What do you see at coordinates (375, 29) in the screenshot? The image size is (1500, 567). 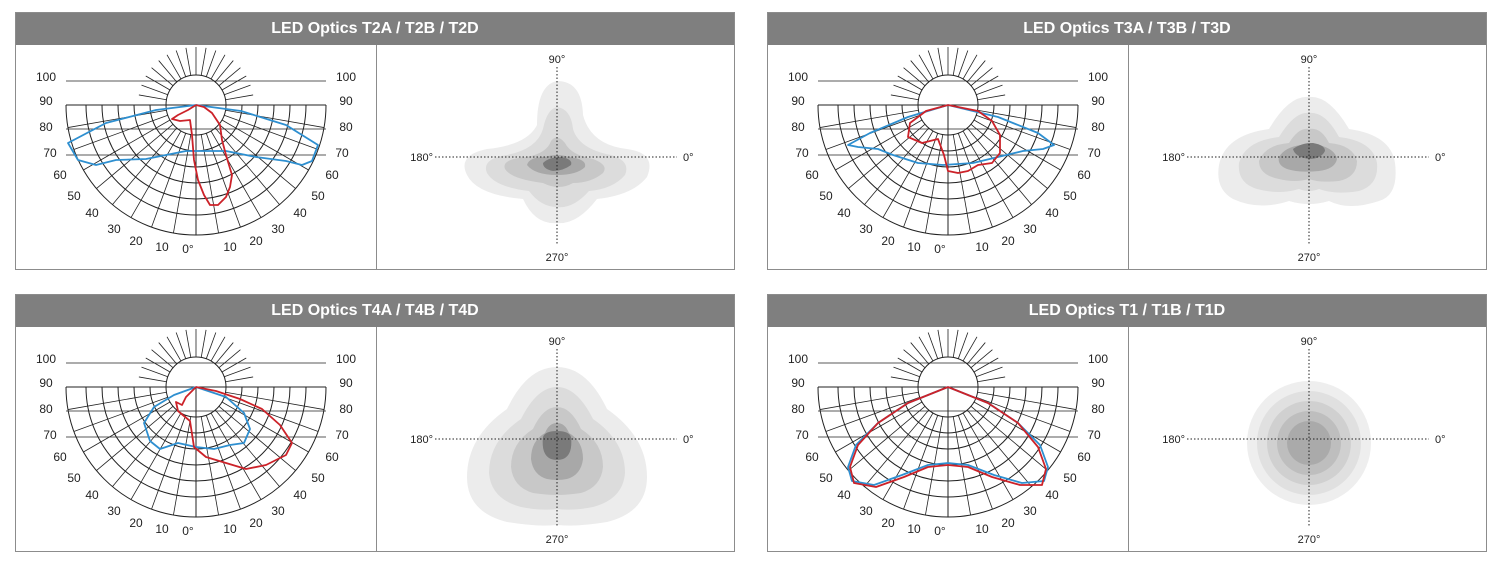 I see `panel-title: LED Optics T2A / T2B / T2D` at bounding box center [375, 29].